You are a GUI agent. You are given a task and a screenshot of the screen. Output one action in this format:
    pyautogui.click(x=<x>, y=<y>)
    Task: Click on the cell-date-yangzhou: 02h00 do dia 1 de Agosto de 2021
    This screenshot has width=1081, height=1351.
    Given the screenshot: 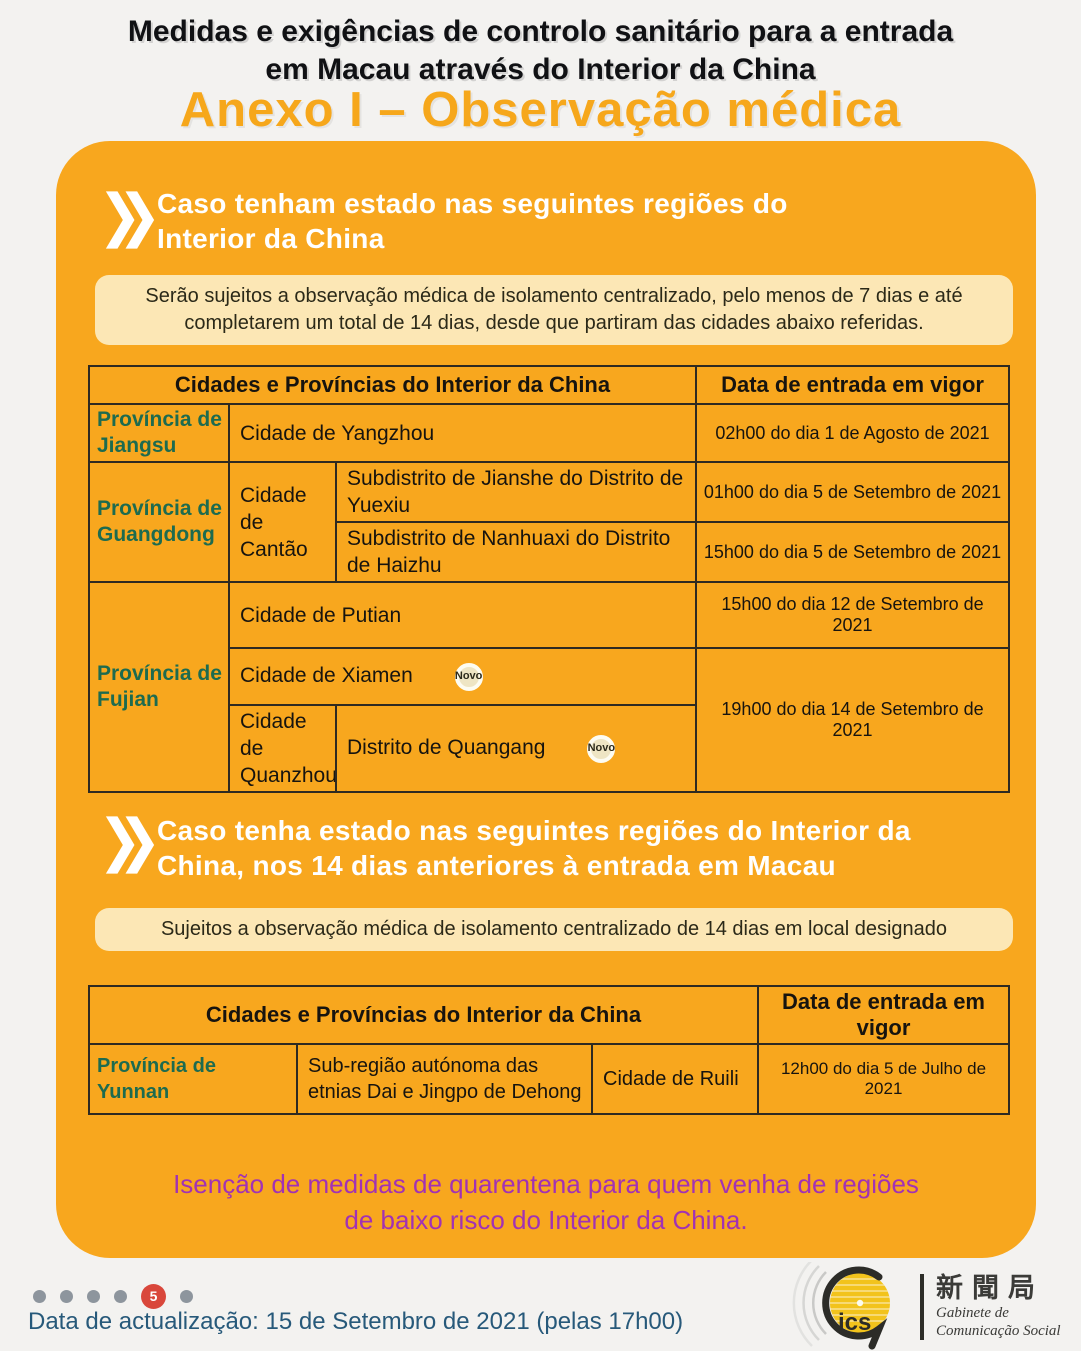 What is the action you would take?
    pyautogui.click(x=853, y=433)
    